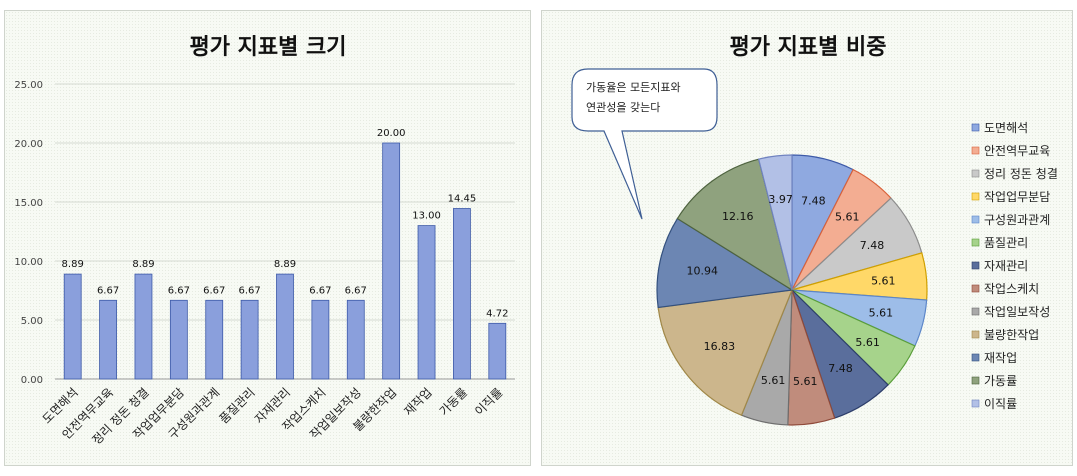  I want to click on bar-chart-title: 평가 지표별 크기, so click(268, 47).